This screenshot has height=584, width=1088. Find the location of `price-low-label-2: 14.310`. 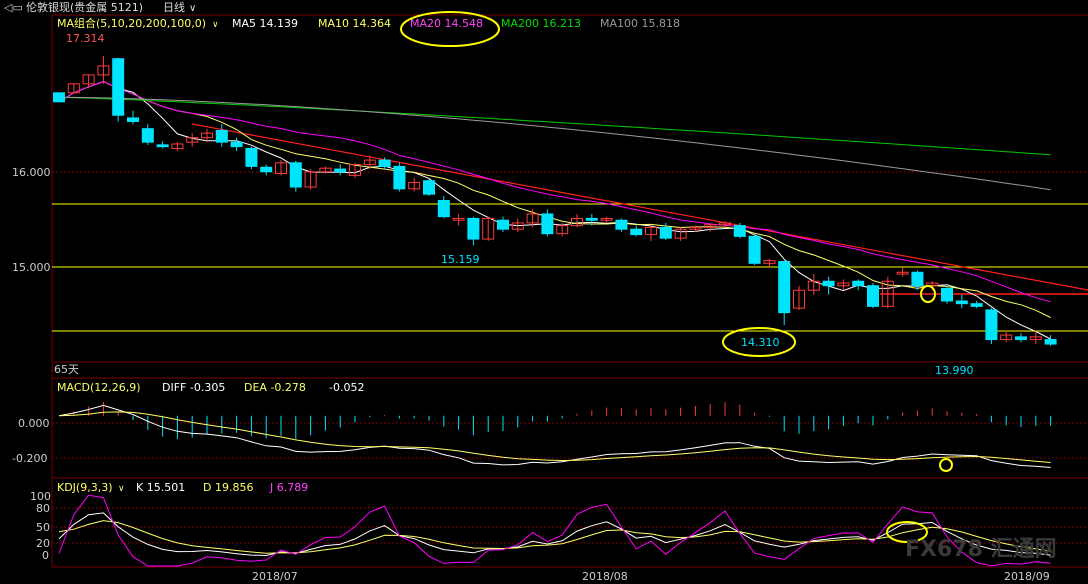

price-low-label-2: 14.310 is located at coordinates (760, 342).